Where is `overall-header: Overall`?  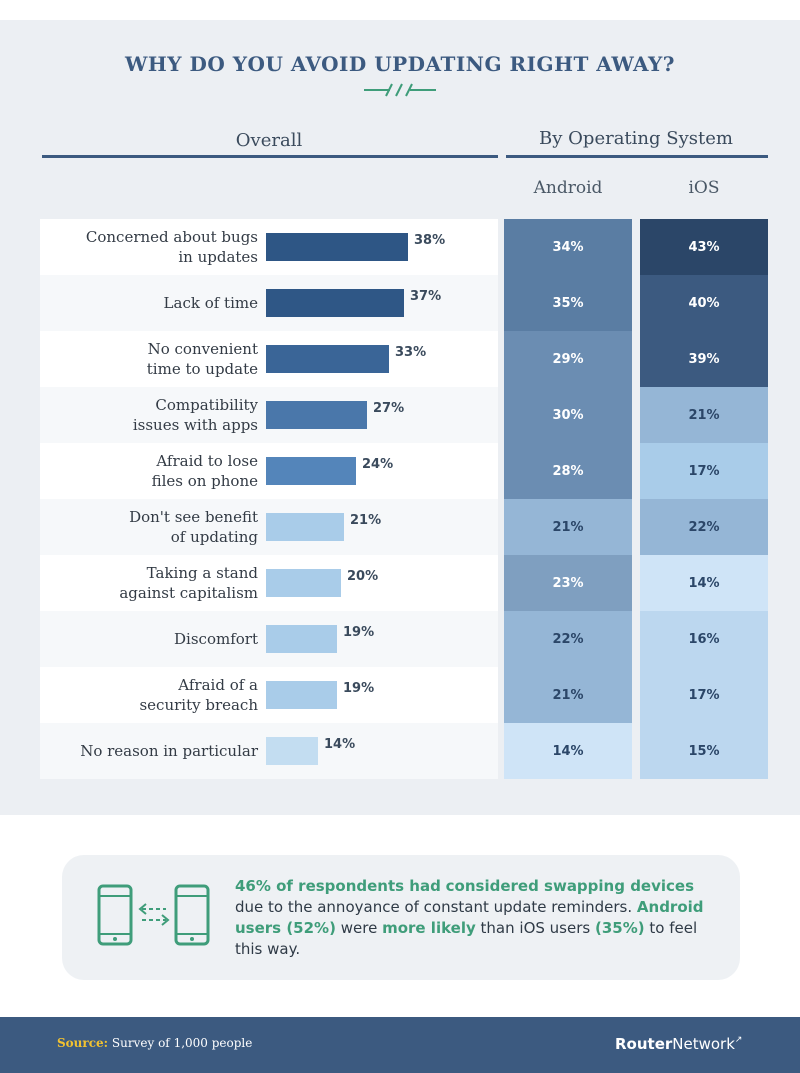
overall-header: Overall is located at coordinates (269, 140).